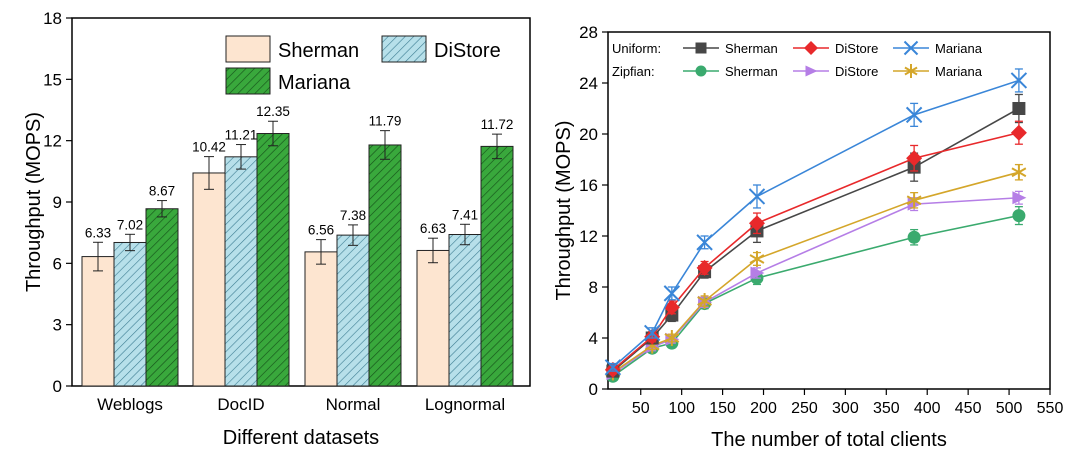 Image resolution: width=1080 pixels, height=458 pixels. Describe the element at coordinates (130, 224) in the screenshot. I see `data-label: 7.02` at that location.